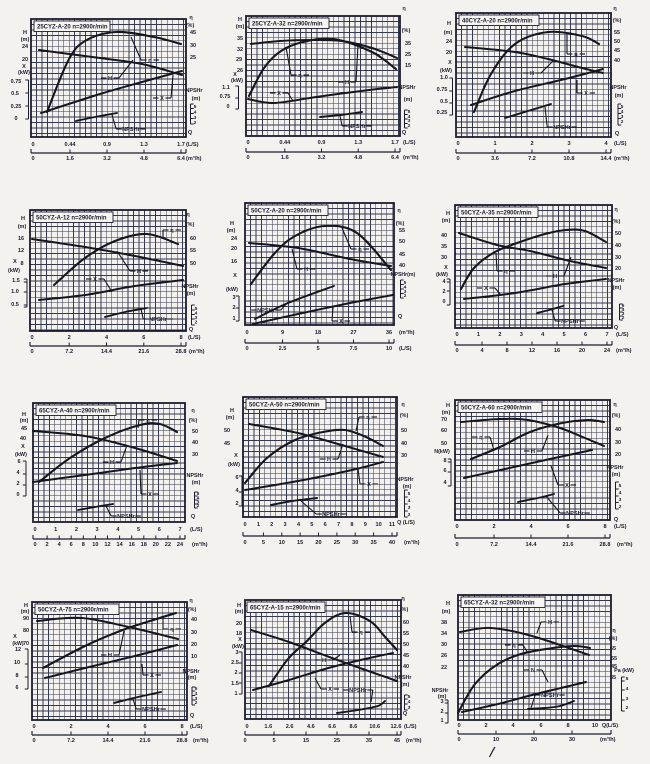 This screenshot has height=764, width=650. I want to click on svg-text: 7.5, so click(354, 349).